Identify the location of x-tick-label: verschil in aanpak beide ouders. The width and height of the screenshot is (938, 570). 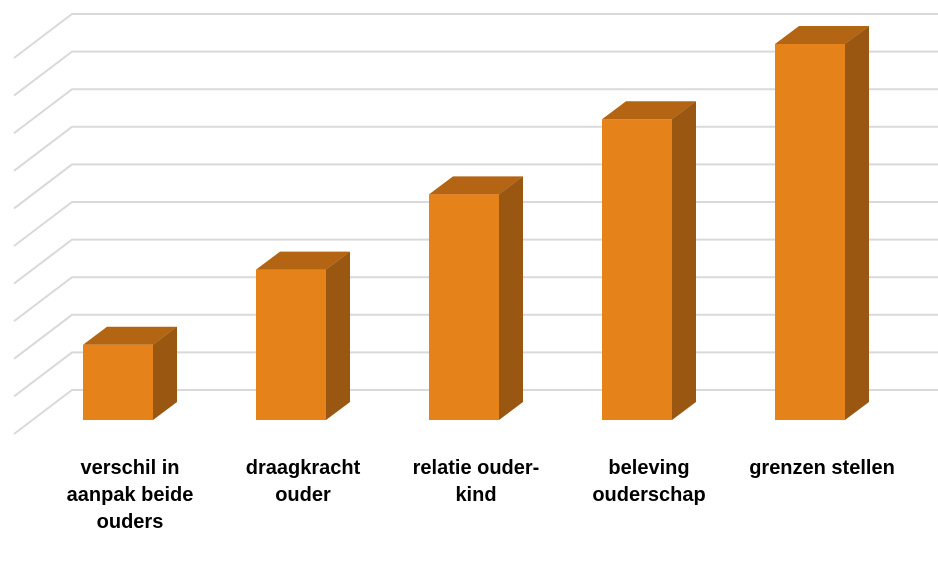
(130, 495).